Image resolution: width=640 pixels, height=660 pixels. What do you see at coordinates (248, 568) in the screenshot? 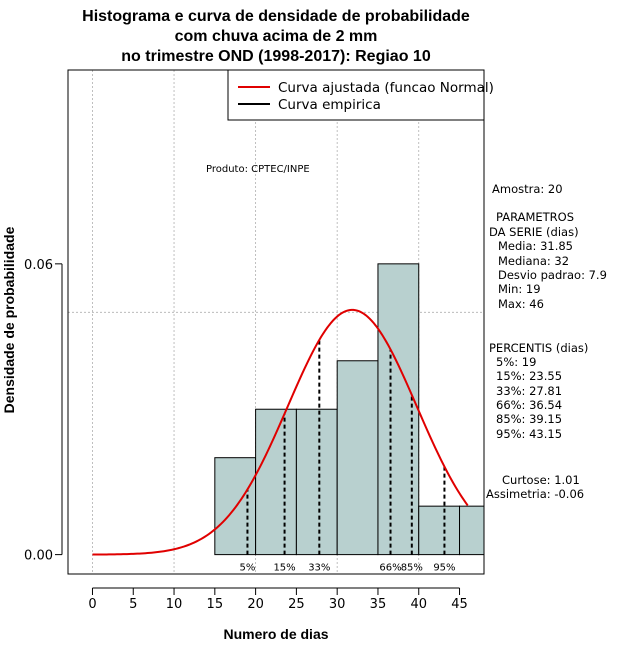
I see `percentile-label-0: 5%` at bounding box center [248, 568].